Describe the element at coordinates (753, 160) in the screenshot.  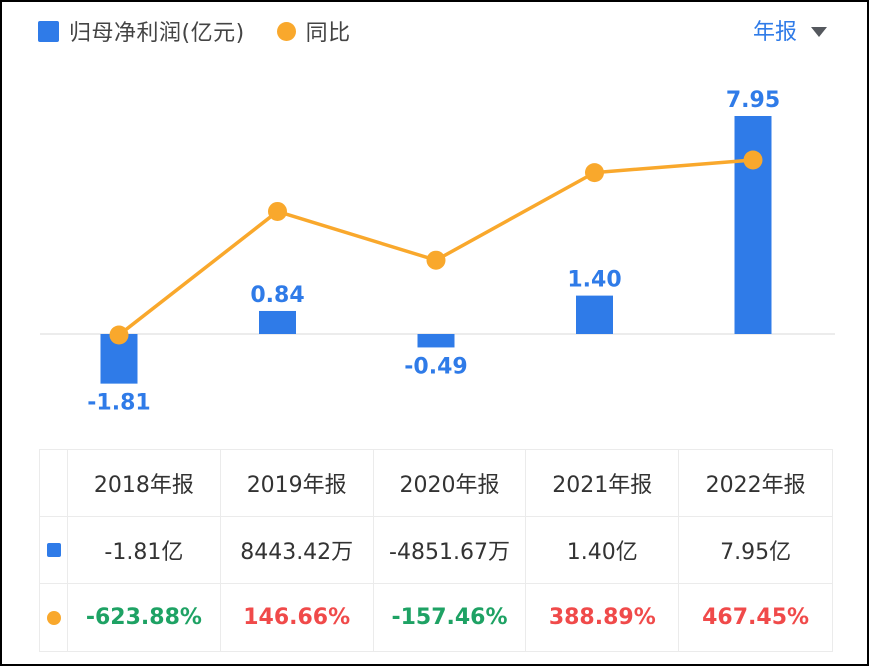
I see `yoy-point-2022年报` at that location.